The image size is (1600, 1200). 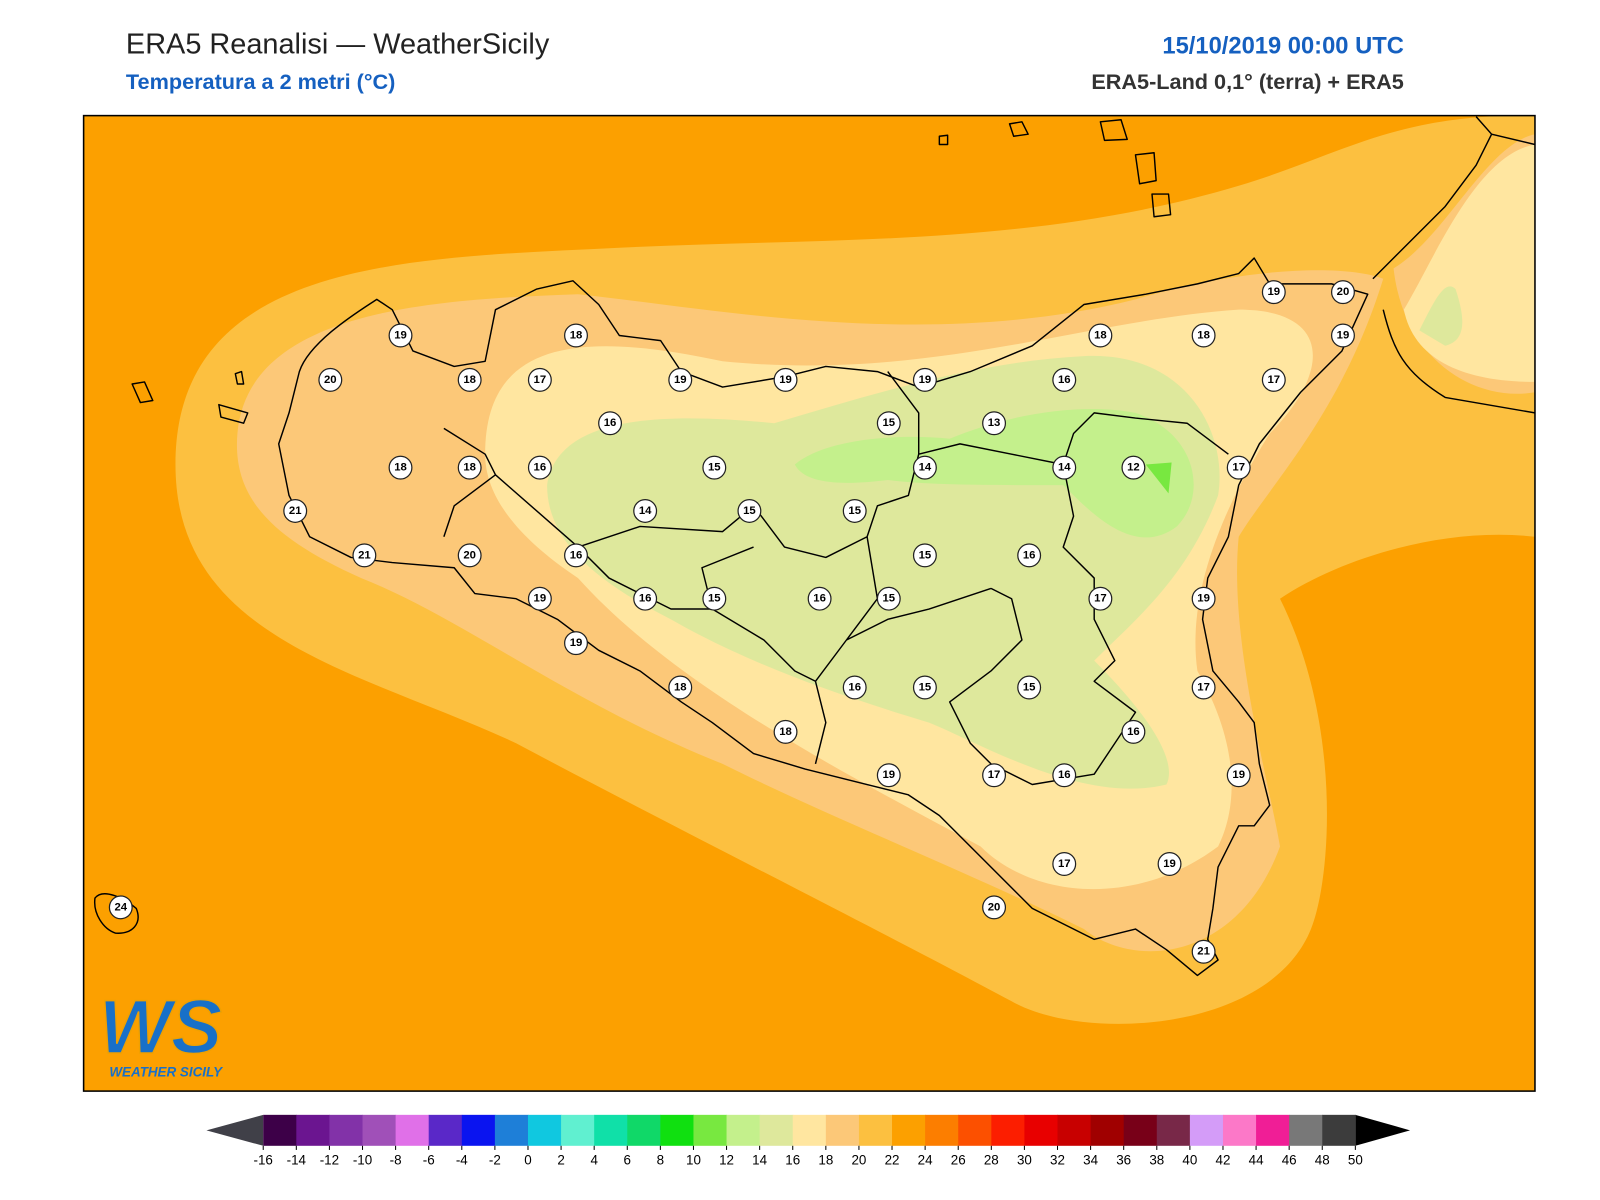 What do you see at coordinates (1256, 1159) in the screenshot?
I see `colorbar-tick-label: 44` at bounding box center [1256, 1159].